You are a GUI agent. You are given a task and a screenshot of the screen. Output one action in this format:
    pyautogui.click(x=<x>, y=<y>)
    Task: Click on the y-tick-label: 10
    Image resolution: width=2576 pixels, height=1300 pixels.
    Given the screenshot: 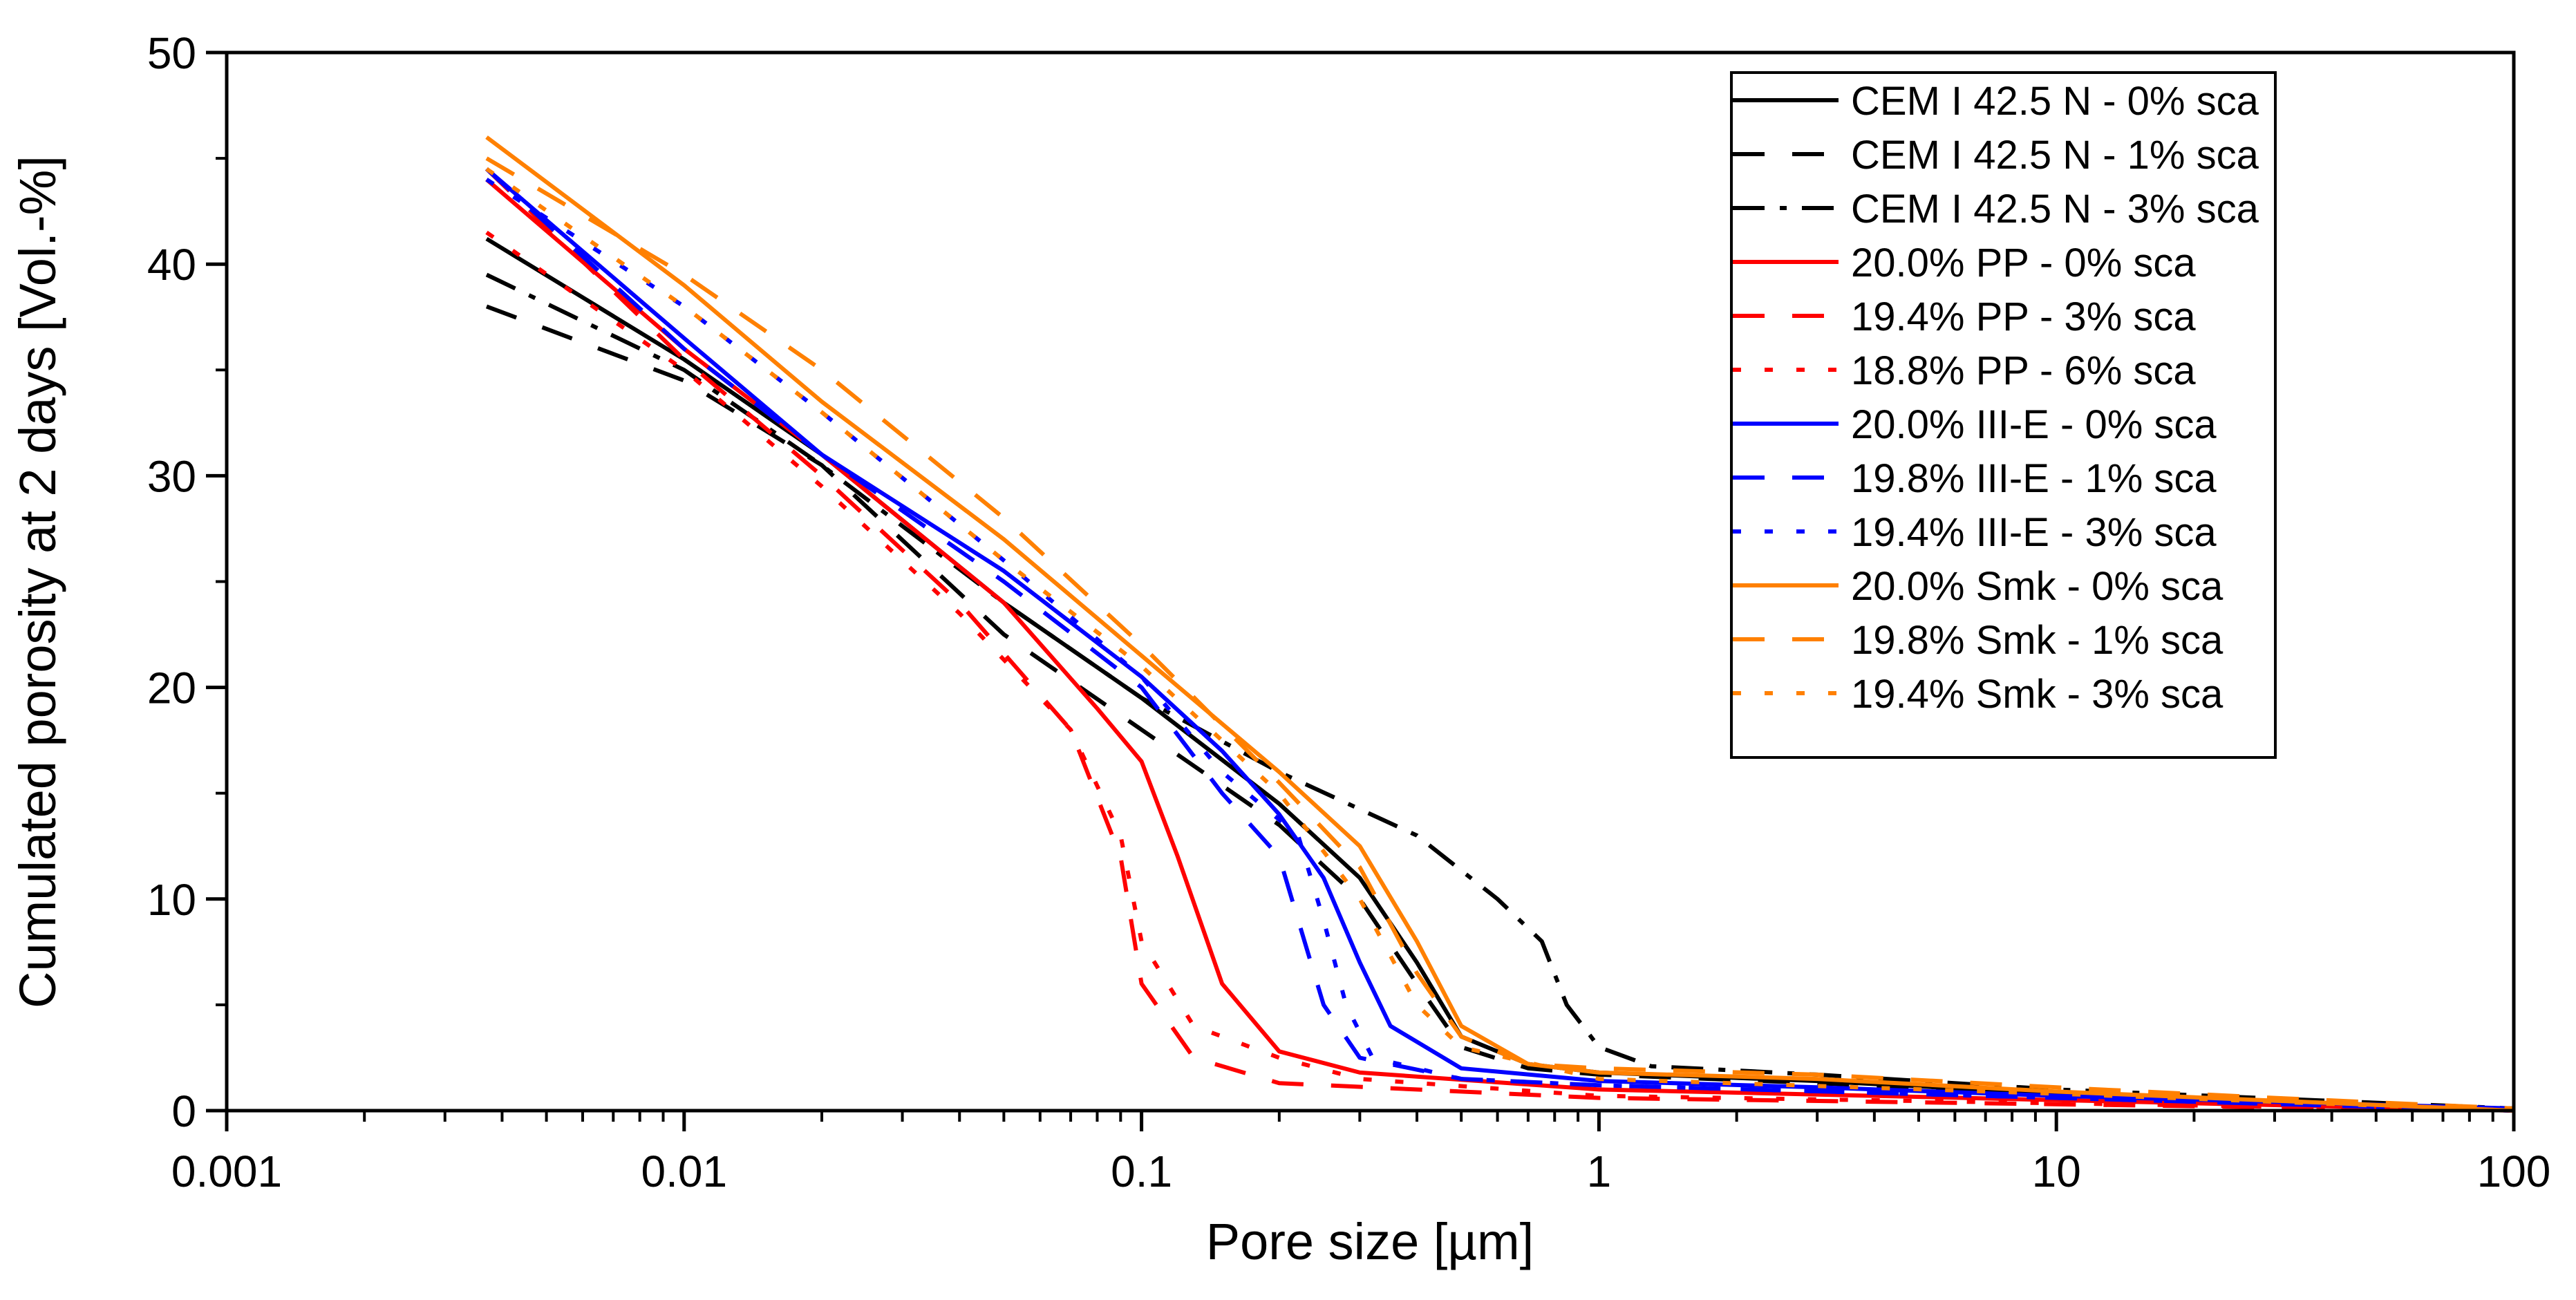 What is the action you would take?
    pyautogui.click(x=171, y=900)
    